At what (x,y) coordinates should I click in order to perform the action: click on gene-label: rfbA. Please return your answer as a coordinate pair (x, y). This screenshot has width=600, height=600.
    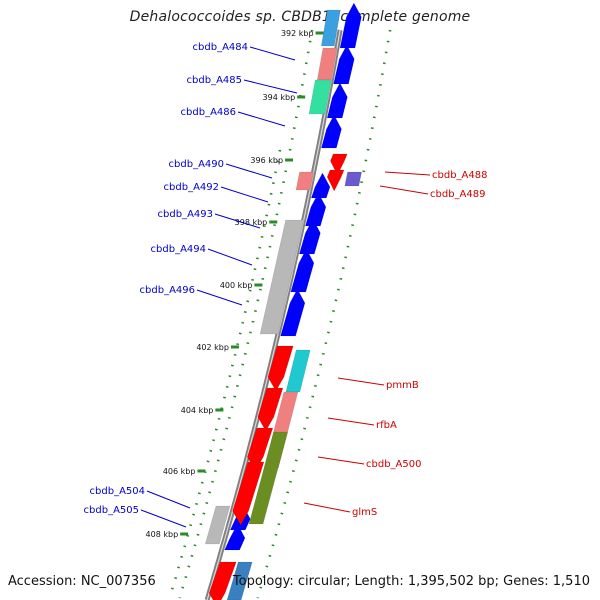
    Looking at the image, I should click on (386, 425).